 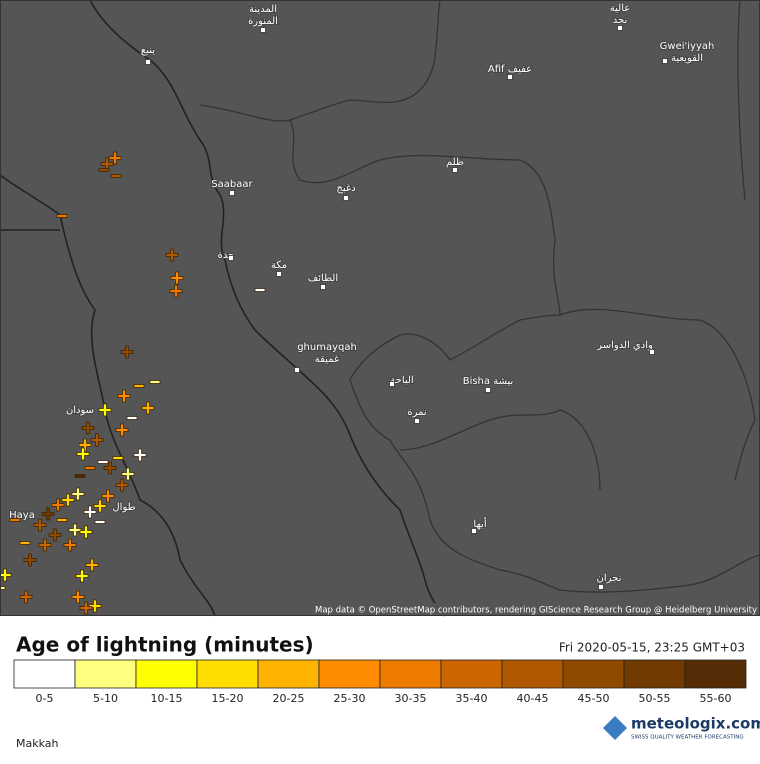 I want to click on place-label: ghumayqah, so click(x=327, y=347).